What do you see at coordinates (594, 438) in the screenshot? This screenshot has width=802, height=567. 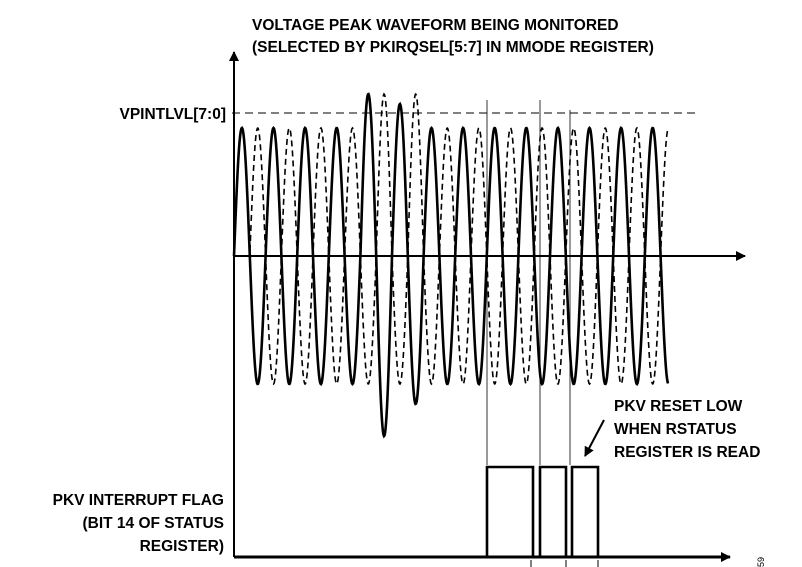 I see `reset-note-arrow` at bounding box center [594, 438].